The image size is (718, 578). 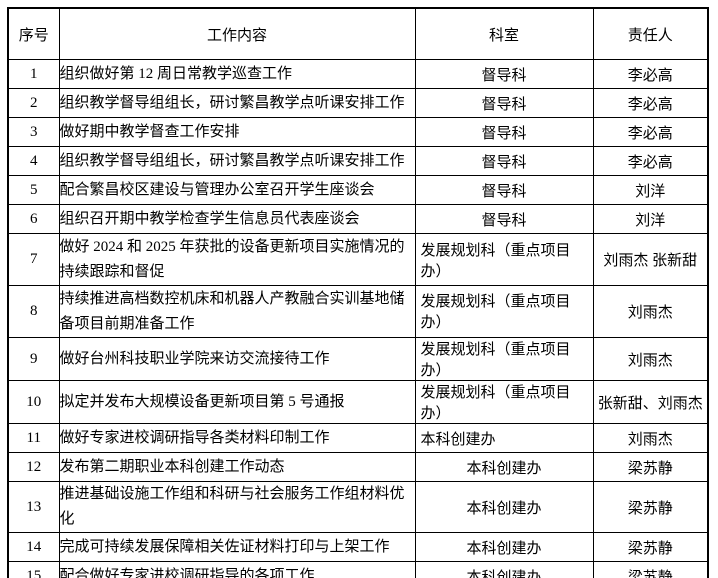 I want to click on work-content-cell: 组织召开期中教学检查学生信息员代表座谈会, so click(x=237, y=219).